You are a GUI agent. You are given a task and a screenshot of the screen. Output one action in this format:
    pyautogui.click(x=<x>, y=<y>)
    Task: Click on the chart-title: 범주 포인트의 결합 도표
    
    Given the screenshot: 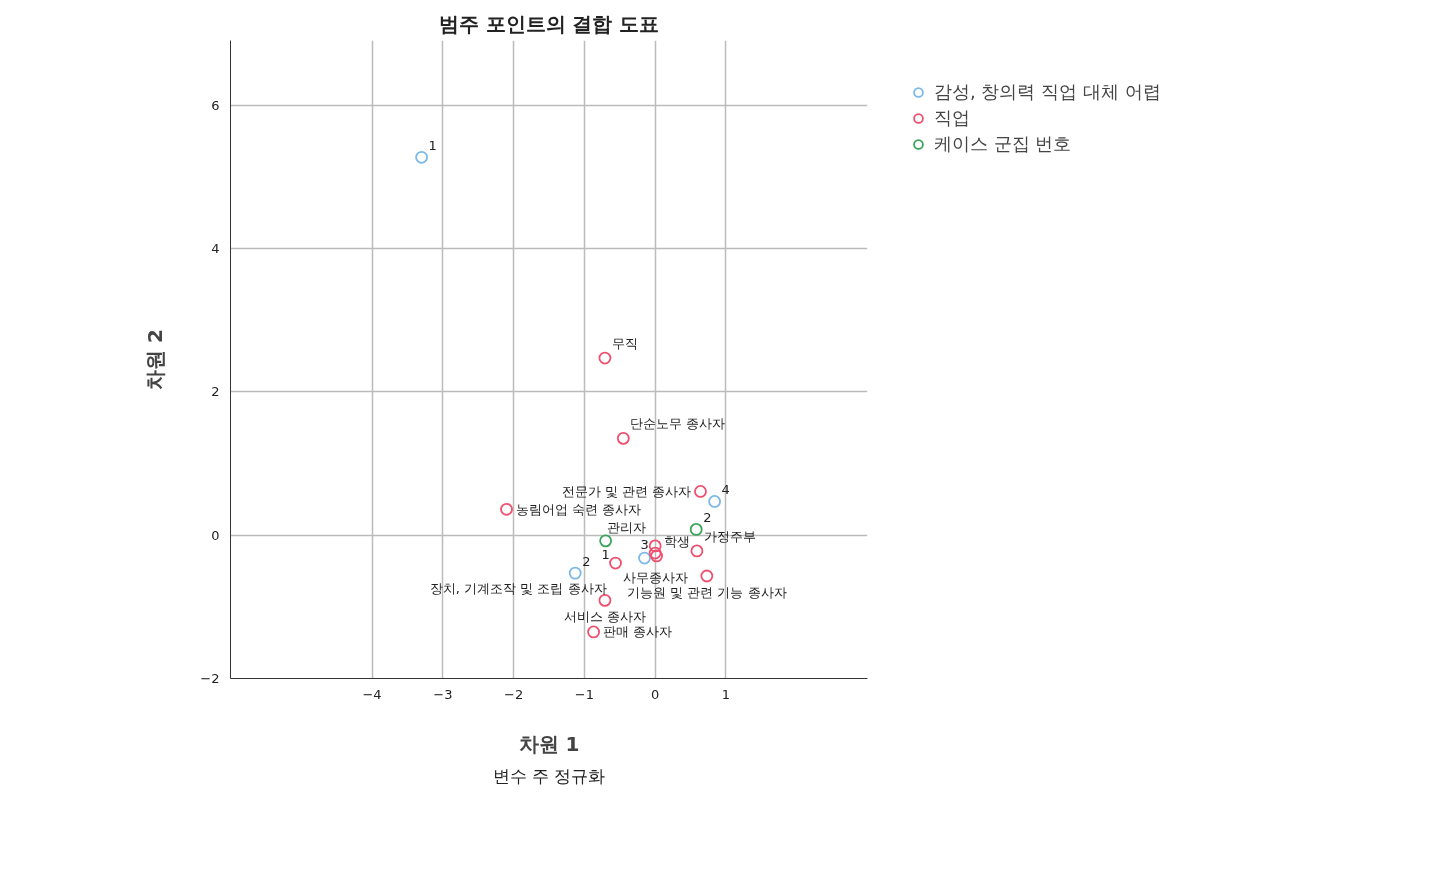 What is the action you would take?
    pyautogui.click(x=549, y=23)
    